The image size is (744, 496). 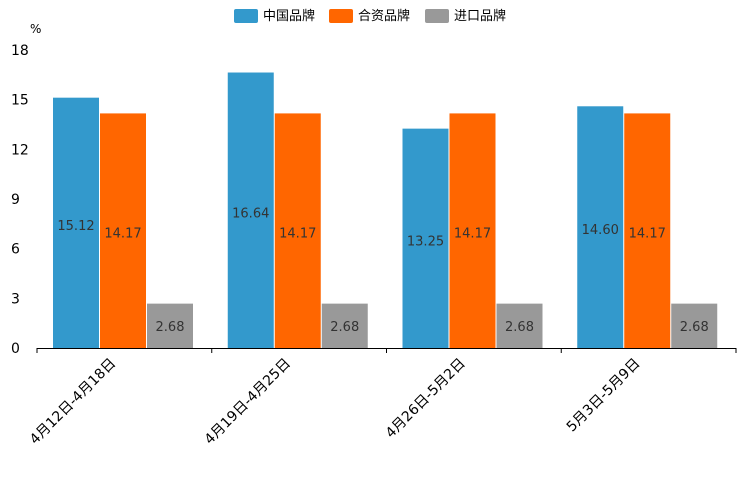 What do you see at coordinates (647, 234) in the screenshot?
I see `data-label-3-1: 14.17` at bounding box center [647, 234].